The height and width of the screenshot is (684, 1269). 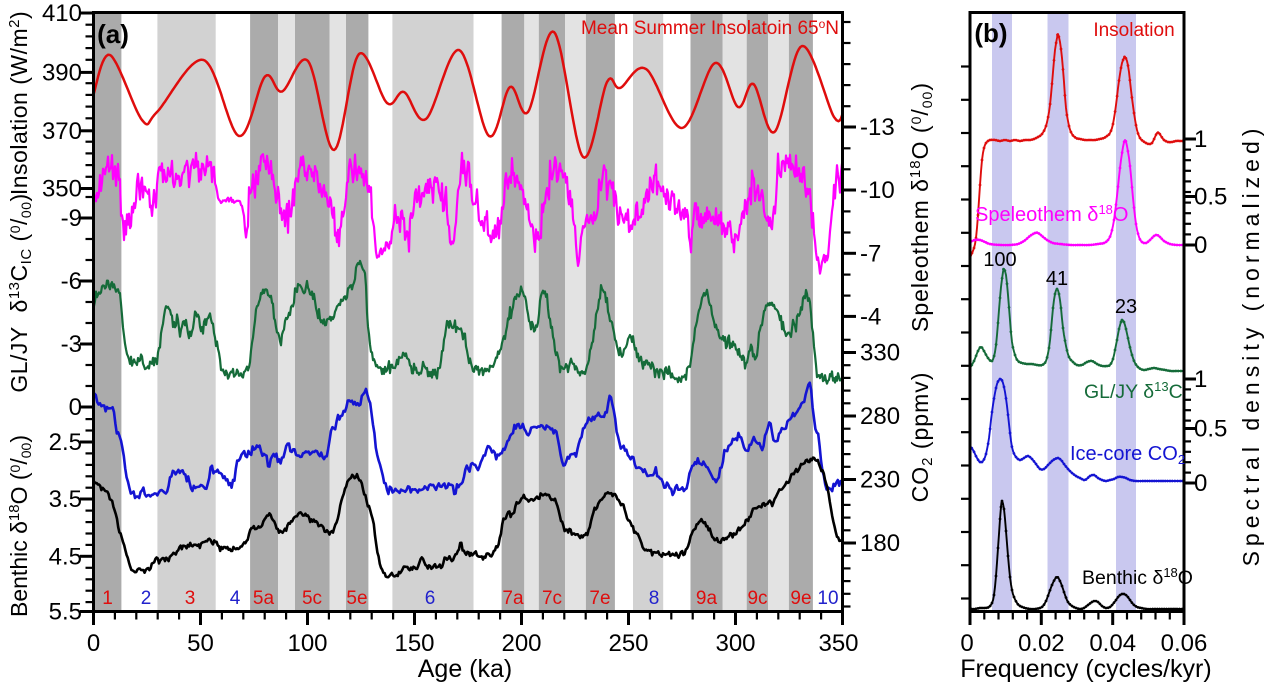 What do you see at coordinates (521, 643) in the screenshot?
I see `svg-text: 200` at bounding box center [521, 643].